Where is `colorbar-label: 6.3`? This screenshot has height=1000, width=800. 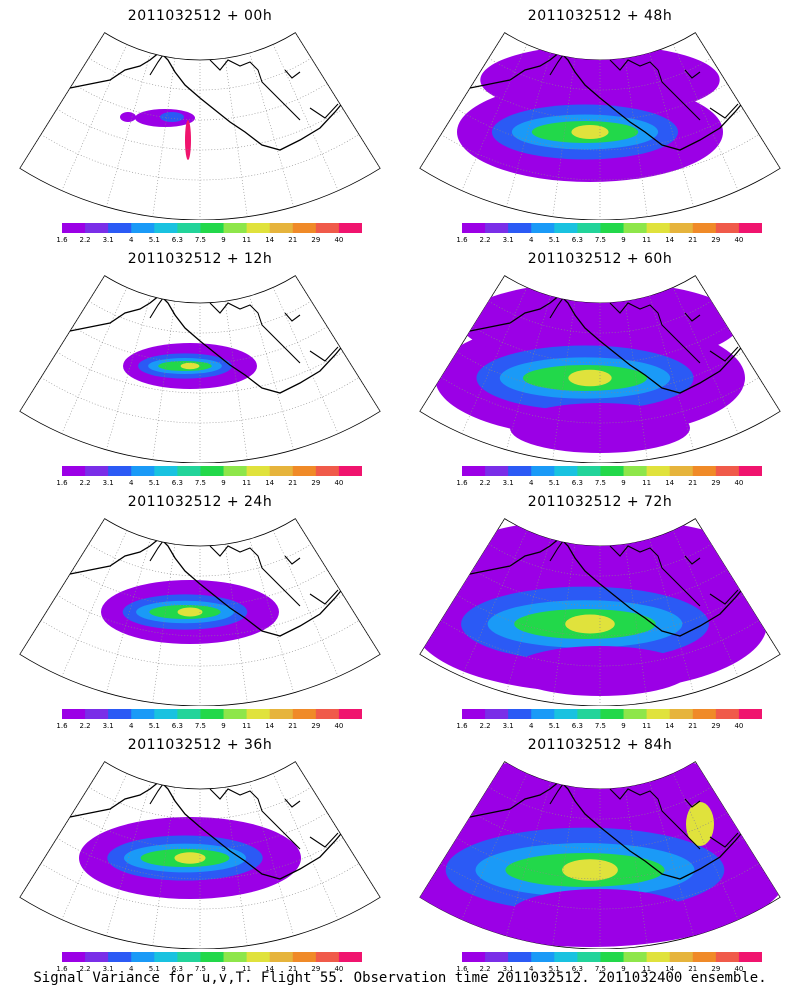 colorbar-label: 6.3 is located at coordinates (177, 969).